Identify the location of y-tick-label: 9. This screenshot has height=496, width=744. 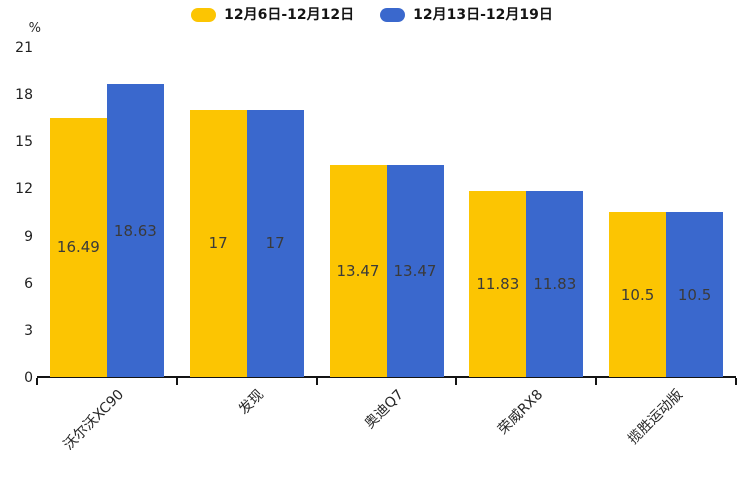
(28, 236).